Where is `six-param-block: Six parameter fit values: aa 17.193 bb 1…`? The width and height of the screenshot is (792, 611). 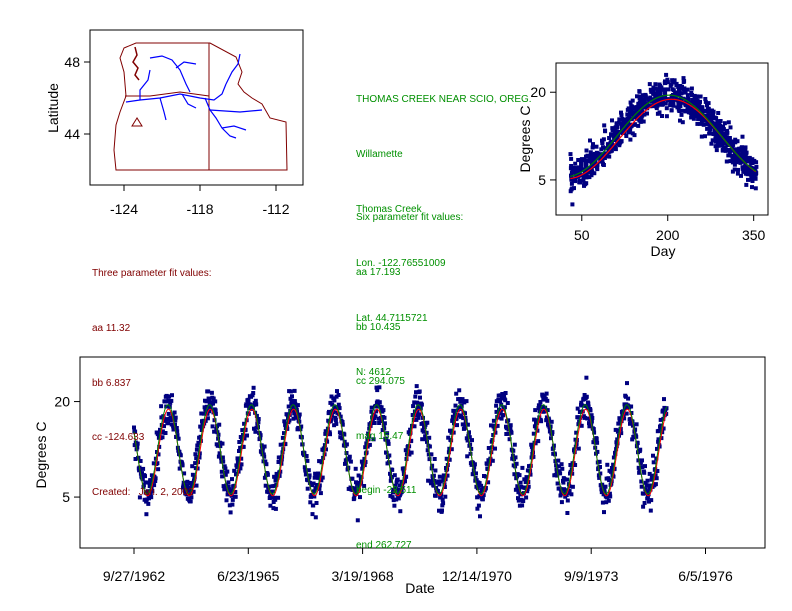
six-param-block: Six parameter fit values: aa 17.193 bb 1… is located at coordinates (409, 373).